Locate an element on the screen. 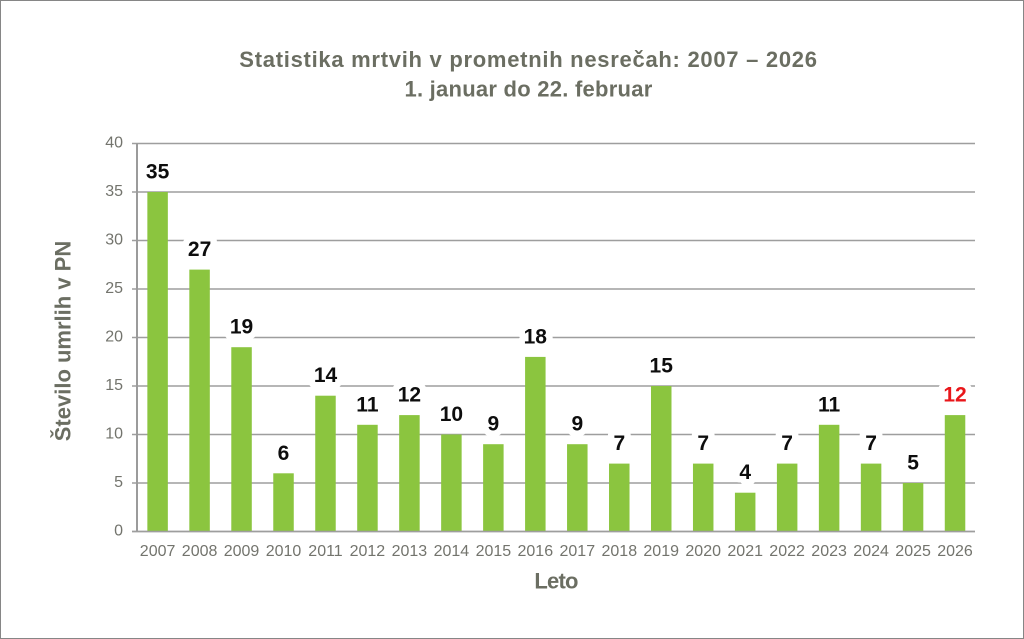 The height and width of the screenshot is (639, 1024). svg-text: 2020 is located at coordinates (703, 551).